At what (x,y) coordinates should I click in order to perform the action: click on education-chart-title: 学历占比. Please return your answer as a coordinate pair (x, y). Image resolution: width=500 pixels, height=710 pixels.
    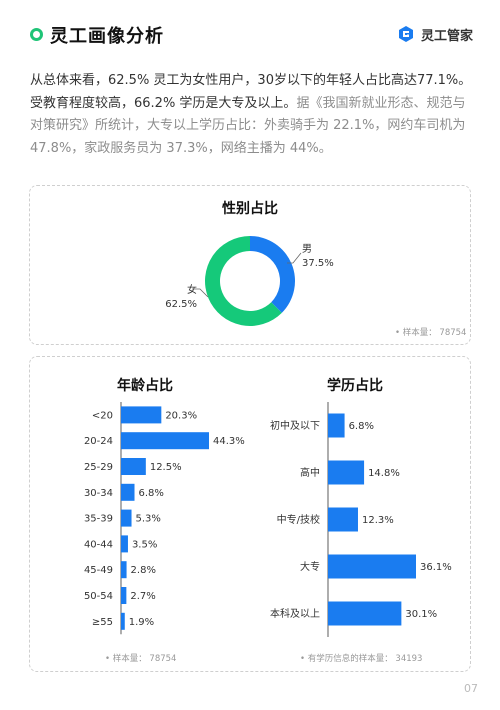
    Looking at the image, I should click on (355, 386).